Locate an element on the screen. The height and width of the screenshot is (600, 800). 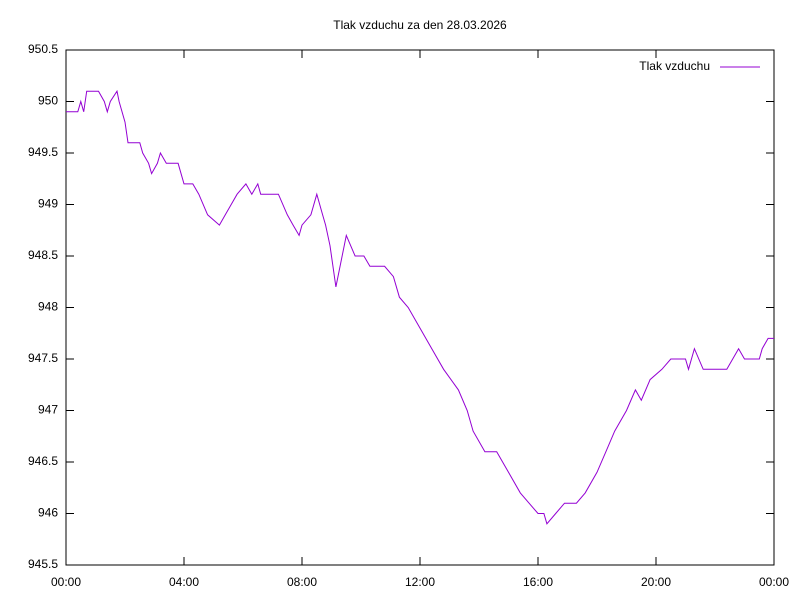
y-tick-label: 950.5 is located at coordinates (43, 49).